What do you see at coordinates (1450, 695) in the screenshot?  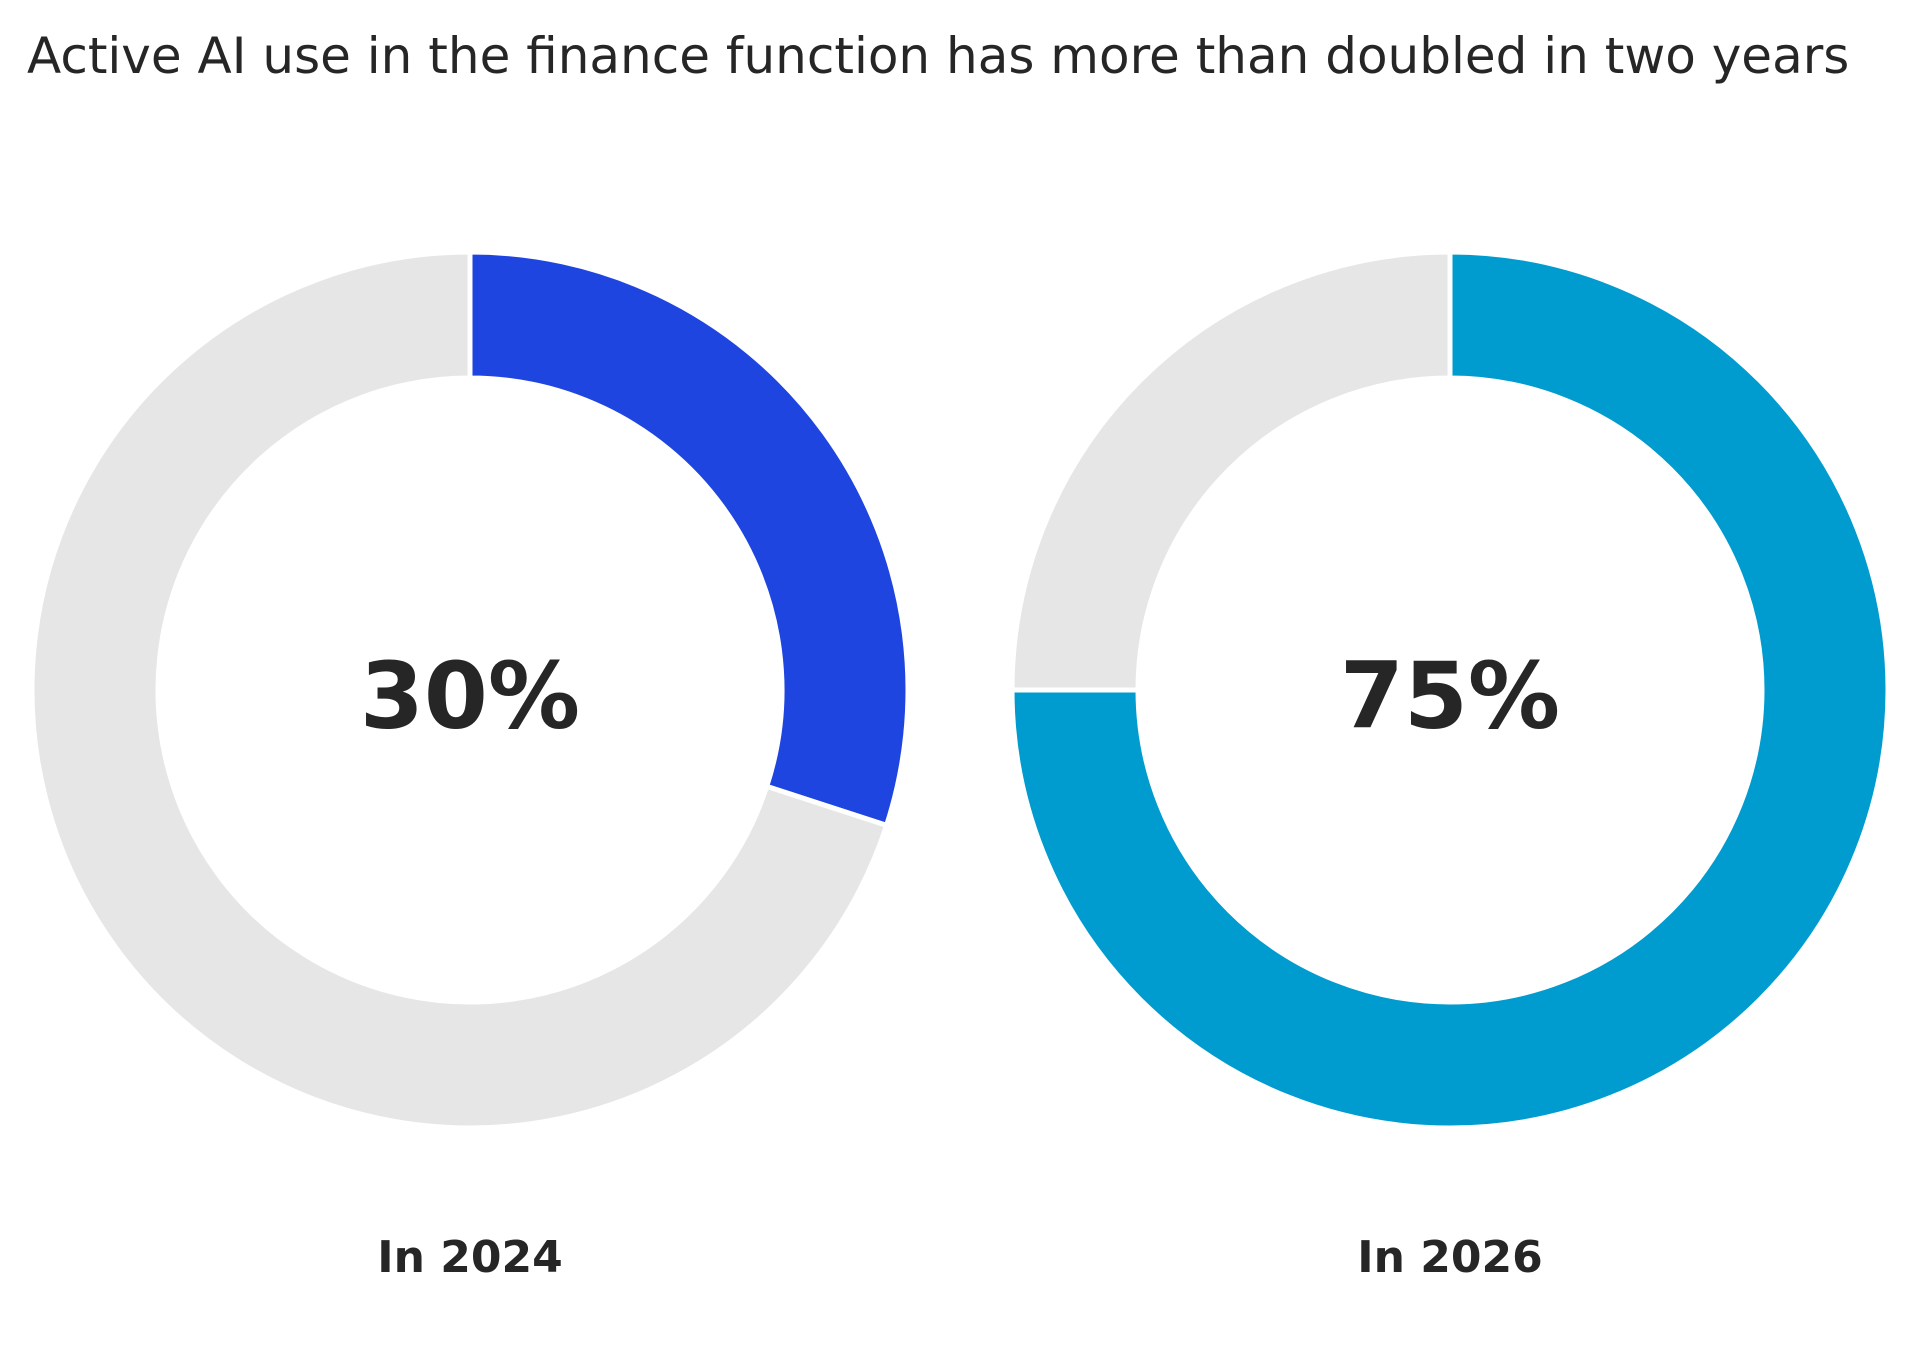 I see `donut-2026-value-label: 75%` at bounding box center [1450, 695].